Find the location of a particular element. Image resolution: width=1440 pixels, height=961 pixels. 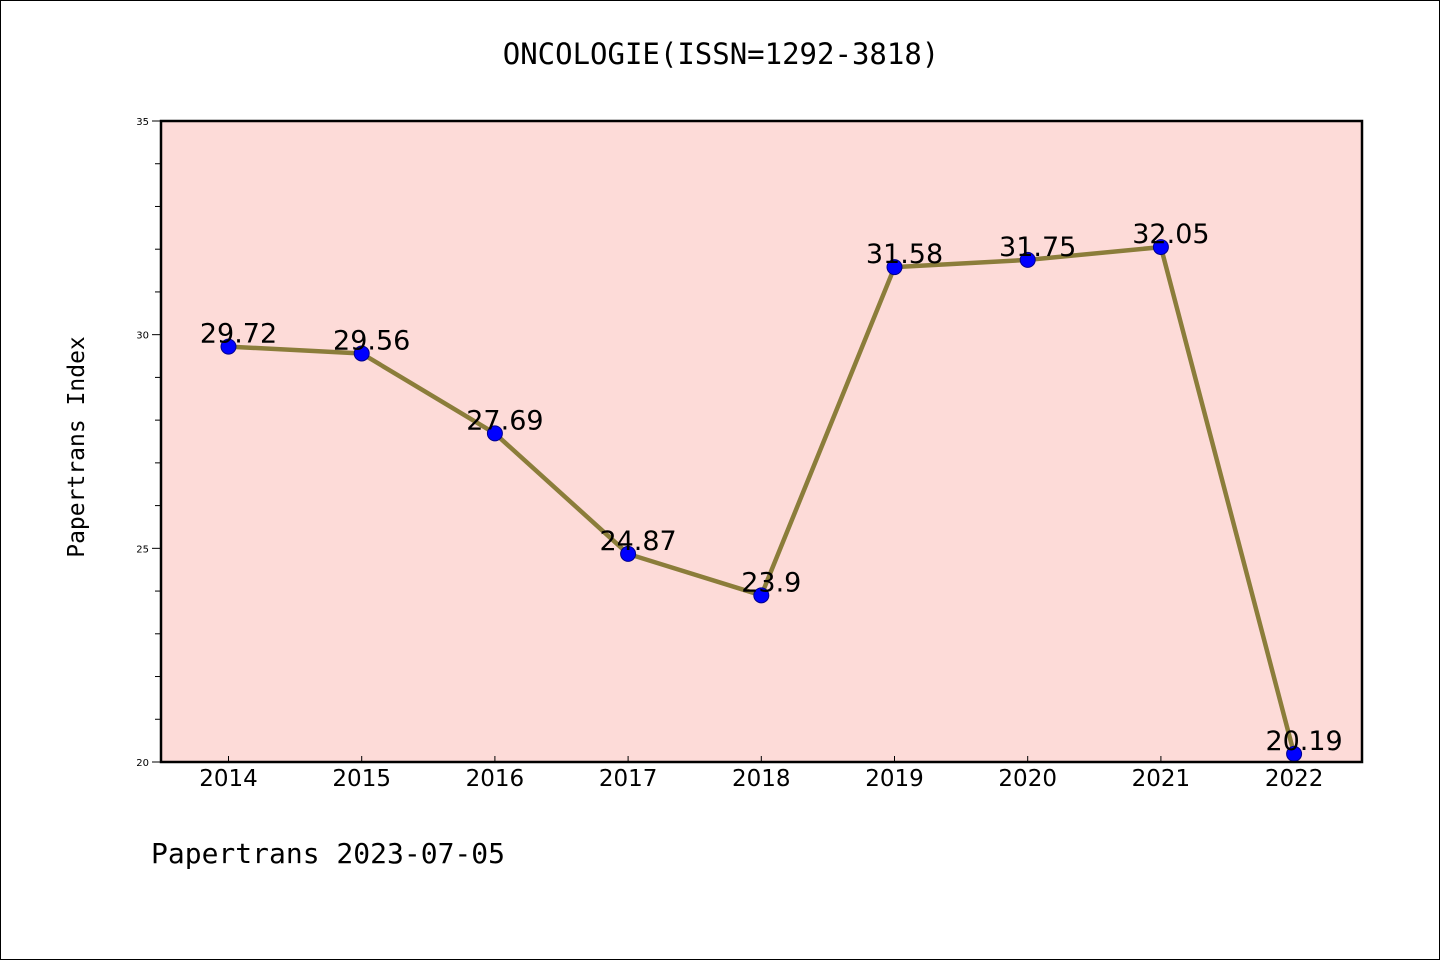

x-tick-label: 2019 is located at coordinates (894, 779).